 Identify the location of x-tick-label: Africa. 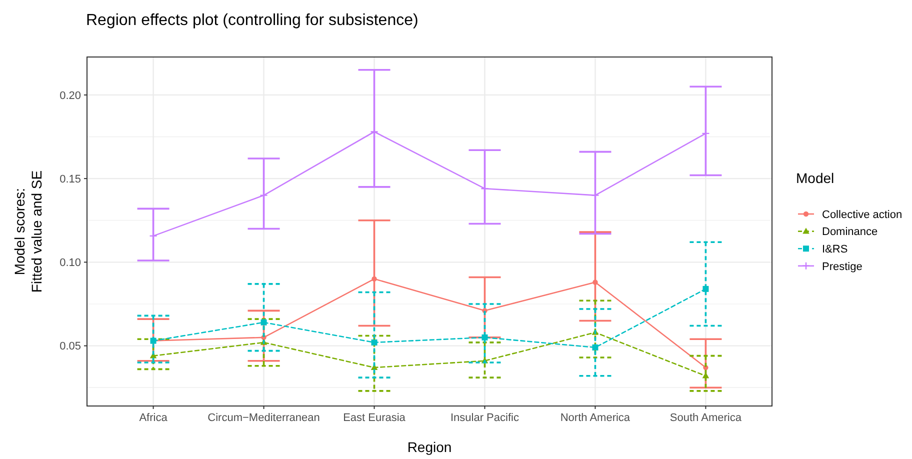
(153, 418).